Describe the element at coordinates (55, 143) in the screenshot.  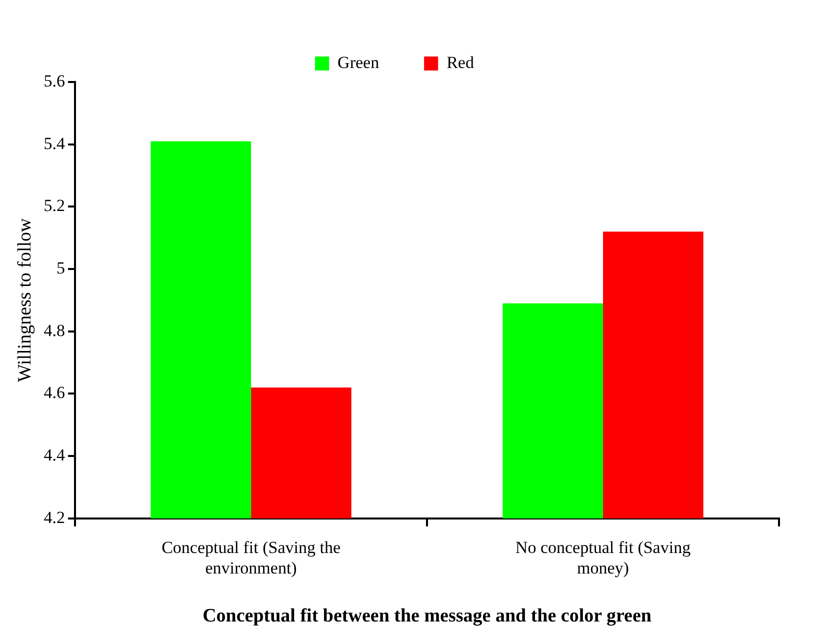
I see `y-tick-label: 5.4` at that location.